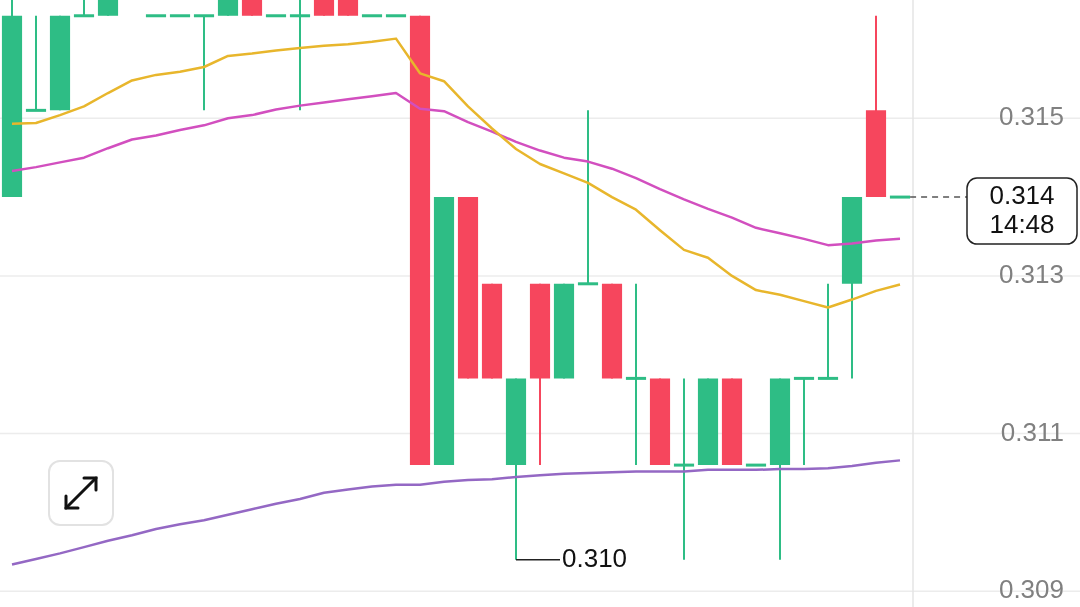 The width and height of the screenshot is (1080, 607). Describe the element at coordinates (1031, 274) in the screenshot. I see `y-tick-label: 0.313` at that location.